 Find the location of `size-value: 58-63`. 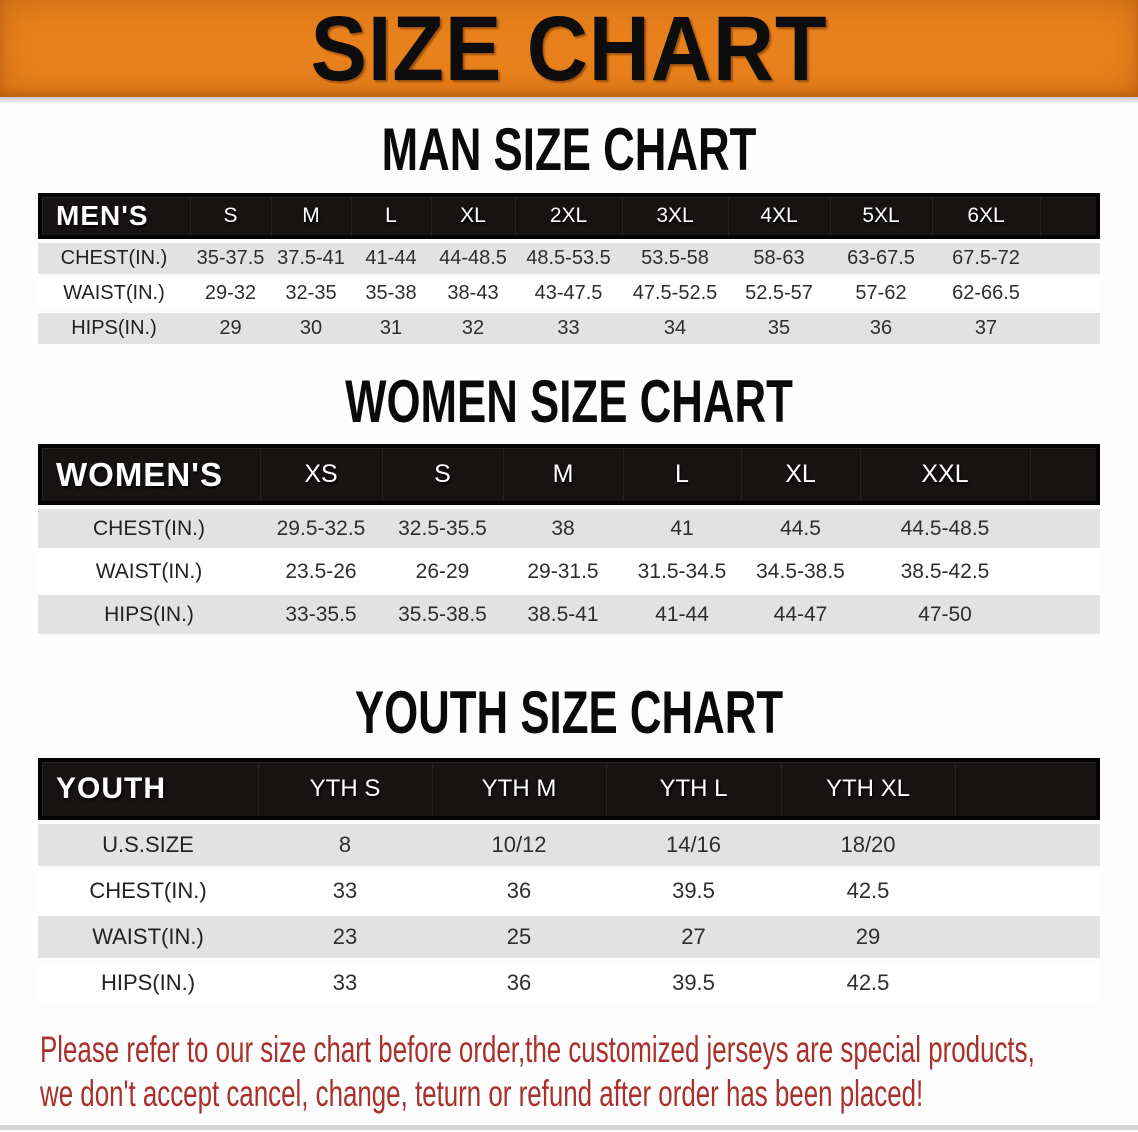

size-value: 58-63 is located at coordinates (779, 258).